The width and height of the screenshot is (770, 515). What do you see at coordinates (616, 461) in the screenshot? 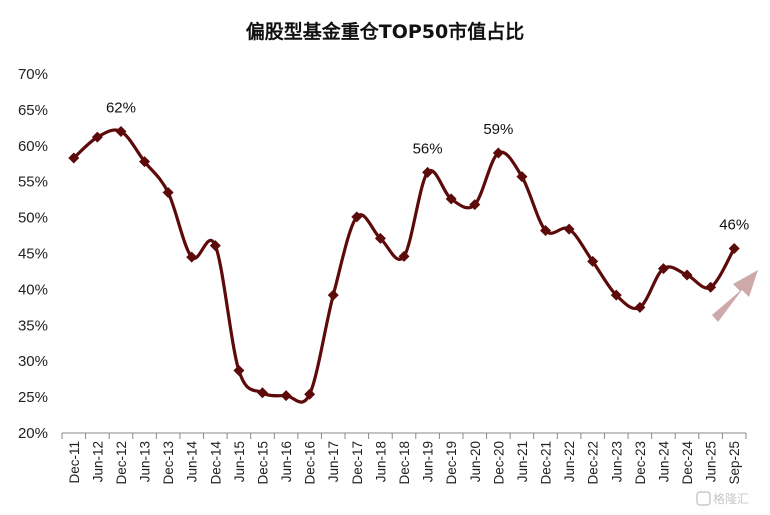
I see `x-tick-label: Jun-23` at bounding box center [616, 461].